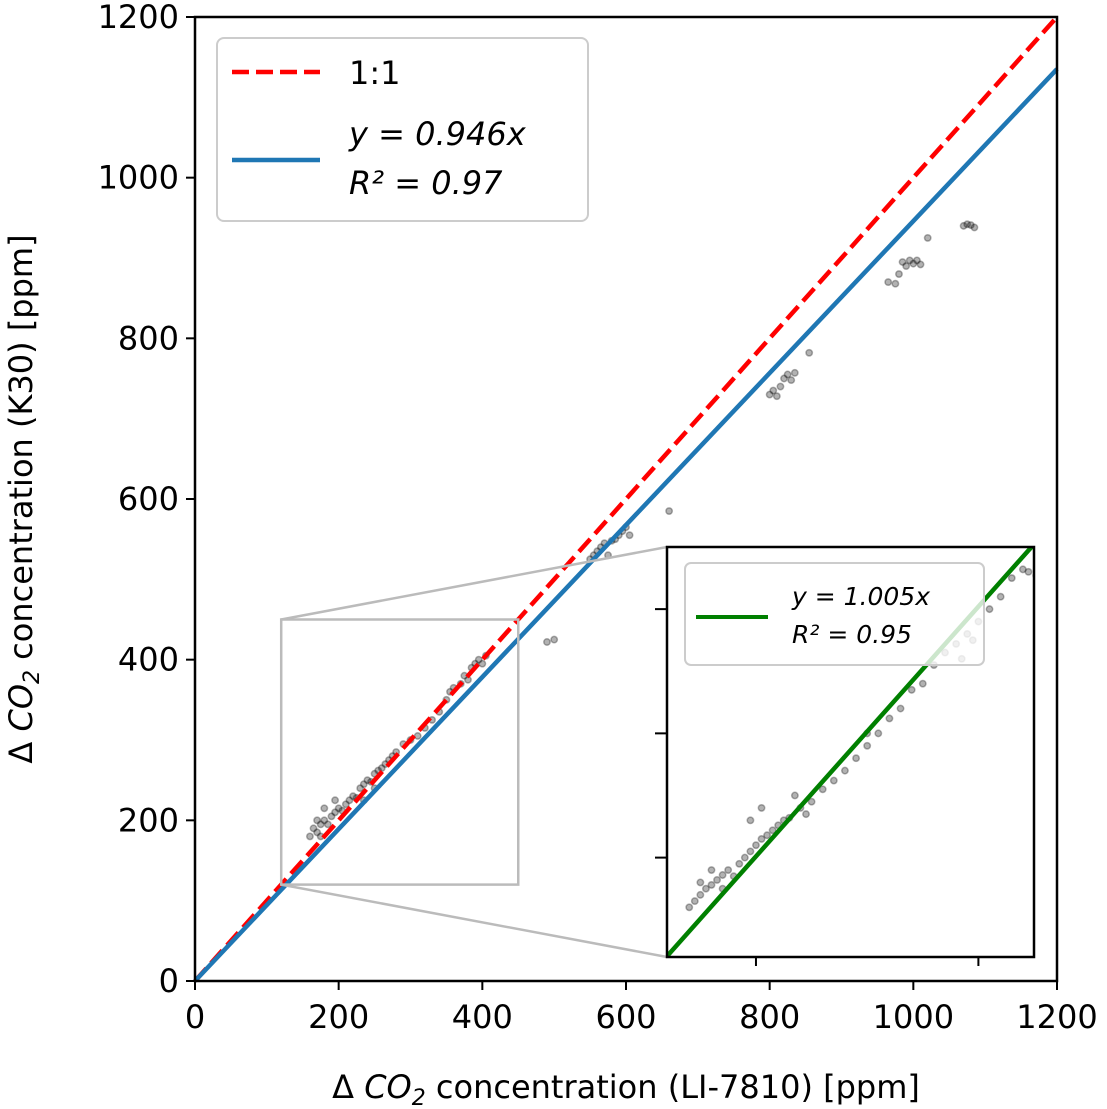  Describe the element at coordinates (474, 583) in the screenshot. I see `zoom-connector-top` at that location.